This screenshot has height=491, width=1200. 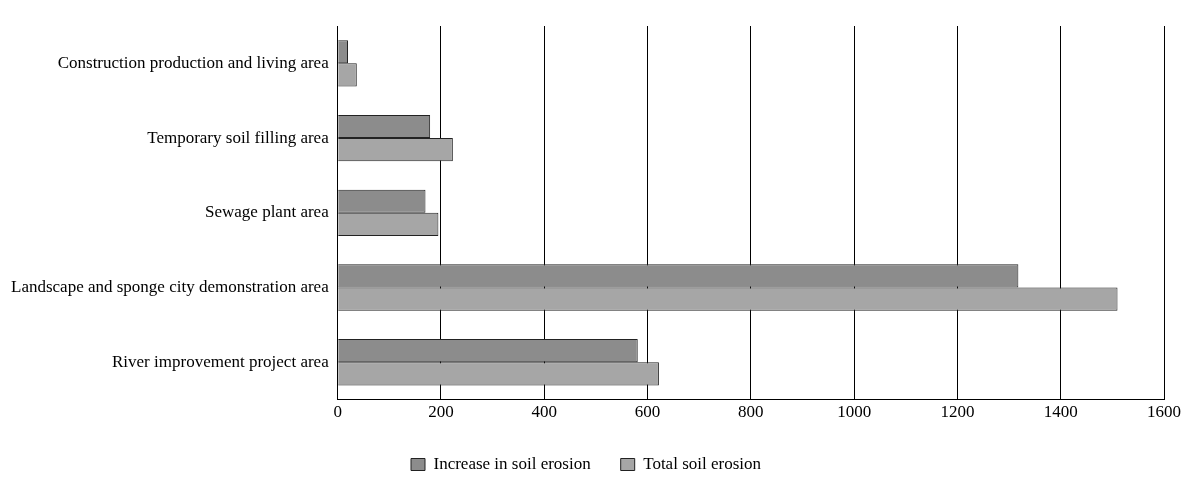 I want to click on legend-label: Total soil erosion, so click(x=702, y=463).